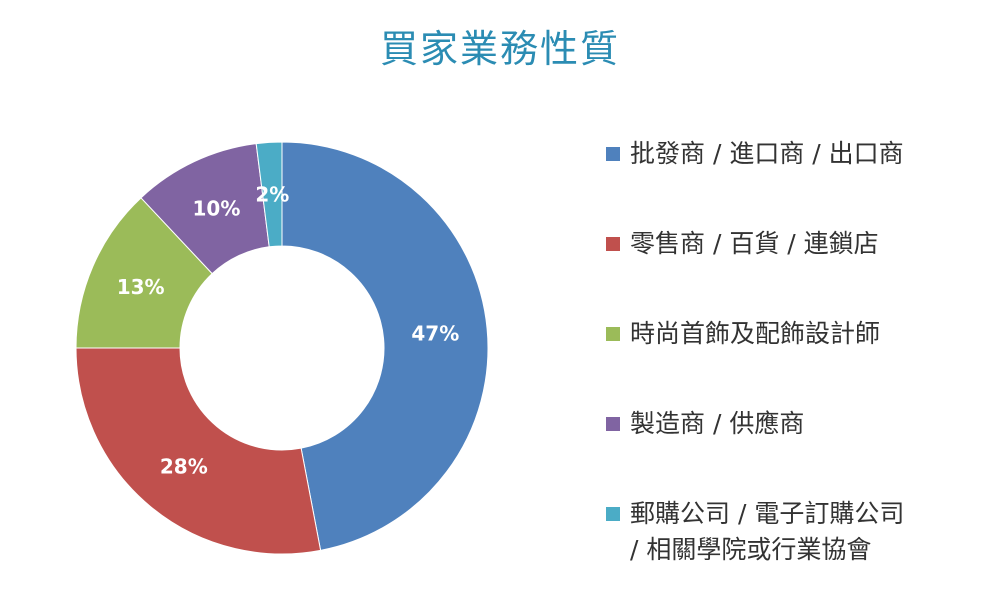 This screenshot has width=1000, height=615. What do you see at coordinates (499, 49) in the screenshot?
I see `chart-title: 買家業務性質` at bounding box center [499, 49].